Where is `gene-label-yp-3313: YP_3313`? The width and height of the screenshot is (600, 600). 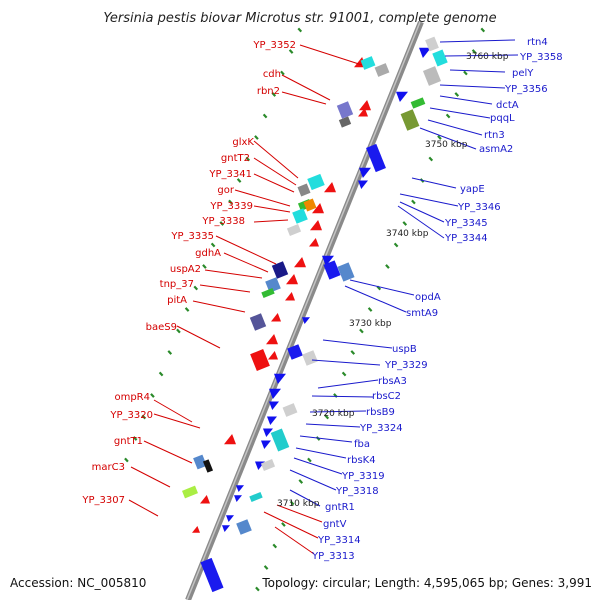 gene-label-yp-3313: YP_3313 is located at coordinates (333, 556).